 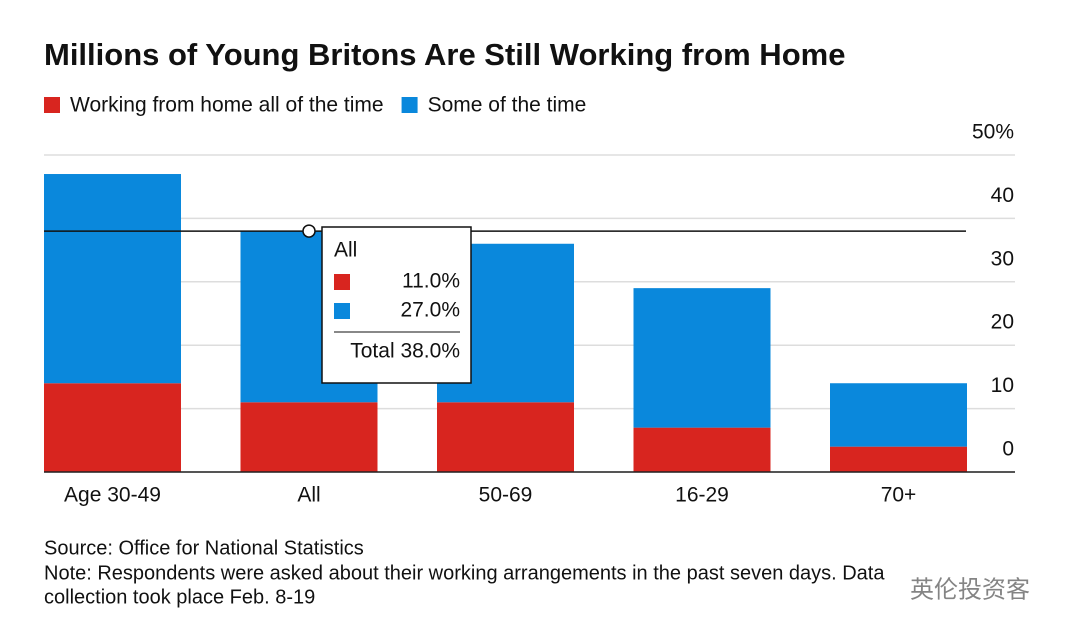 I want to click on legend-label: Working from home all of the time, so click(x=227, y=105).